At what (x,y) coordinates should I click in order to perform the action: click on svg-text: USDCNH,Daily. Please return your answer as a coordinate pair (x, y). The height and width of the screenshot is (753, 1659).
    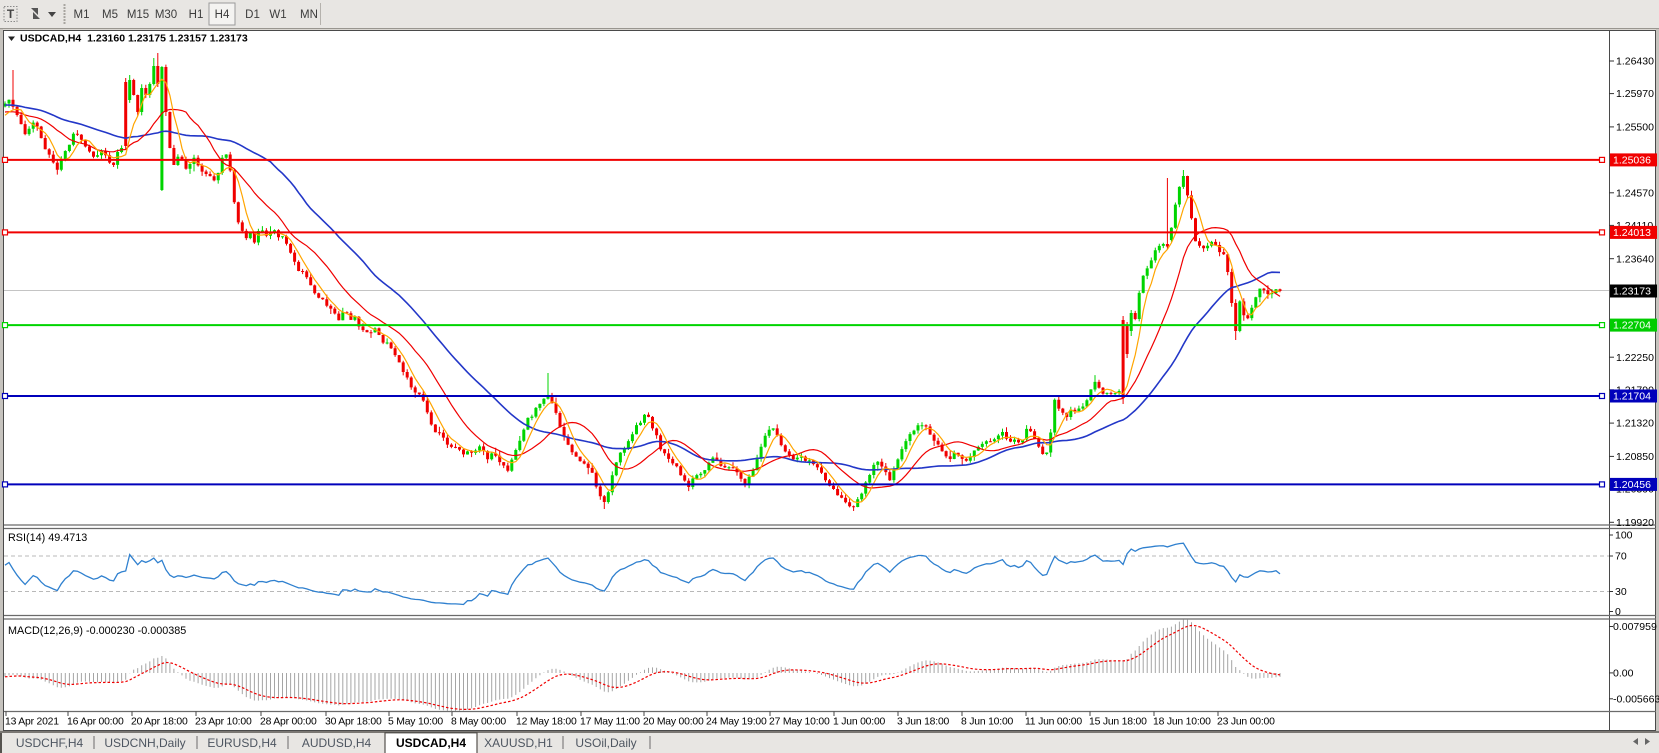
    Looking at the image, I should click on (144, 743).